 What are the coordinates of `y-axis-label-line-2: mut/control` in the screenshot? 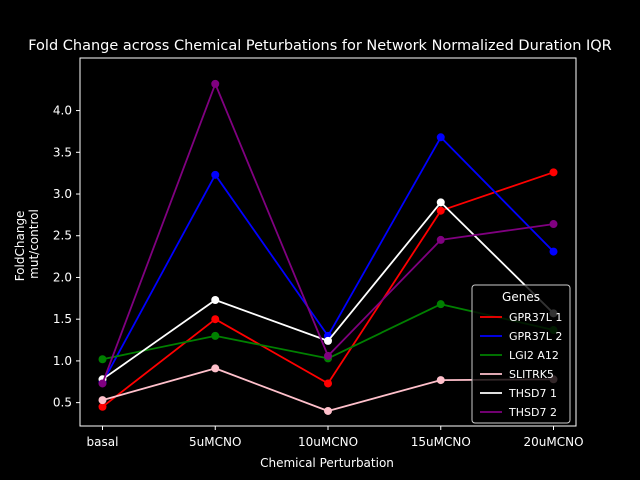 It's located at (34, 244).